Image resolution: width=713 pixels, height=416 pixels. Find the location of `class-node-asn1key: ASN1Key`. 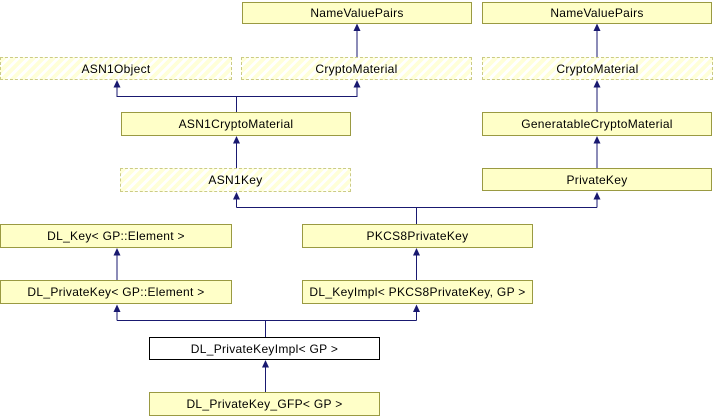

class-node-asn1key: ASN1Key is located at coordinates (235, 180).